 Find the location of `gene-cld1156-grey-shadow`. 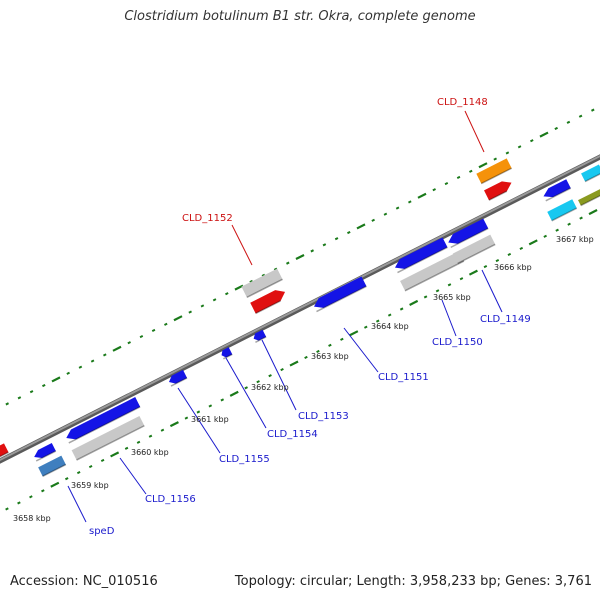

gene-cld1156-grey-shadow is located at coordinates (110, 443).